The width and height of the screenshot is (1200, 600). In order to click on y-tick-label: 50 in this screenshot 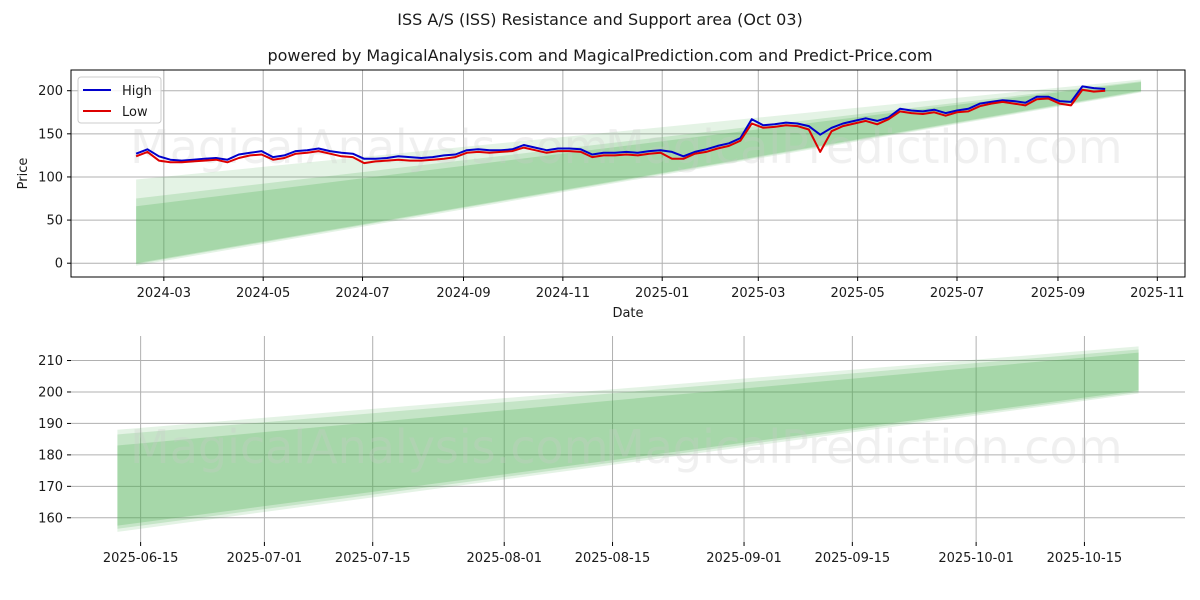, I will do `click(54, 221)`.